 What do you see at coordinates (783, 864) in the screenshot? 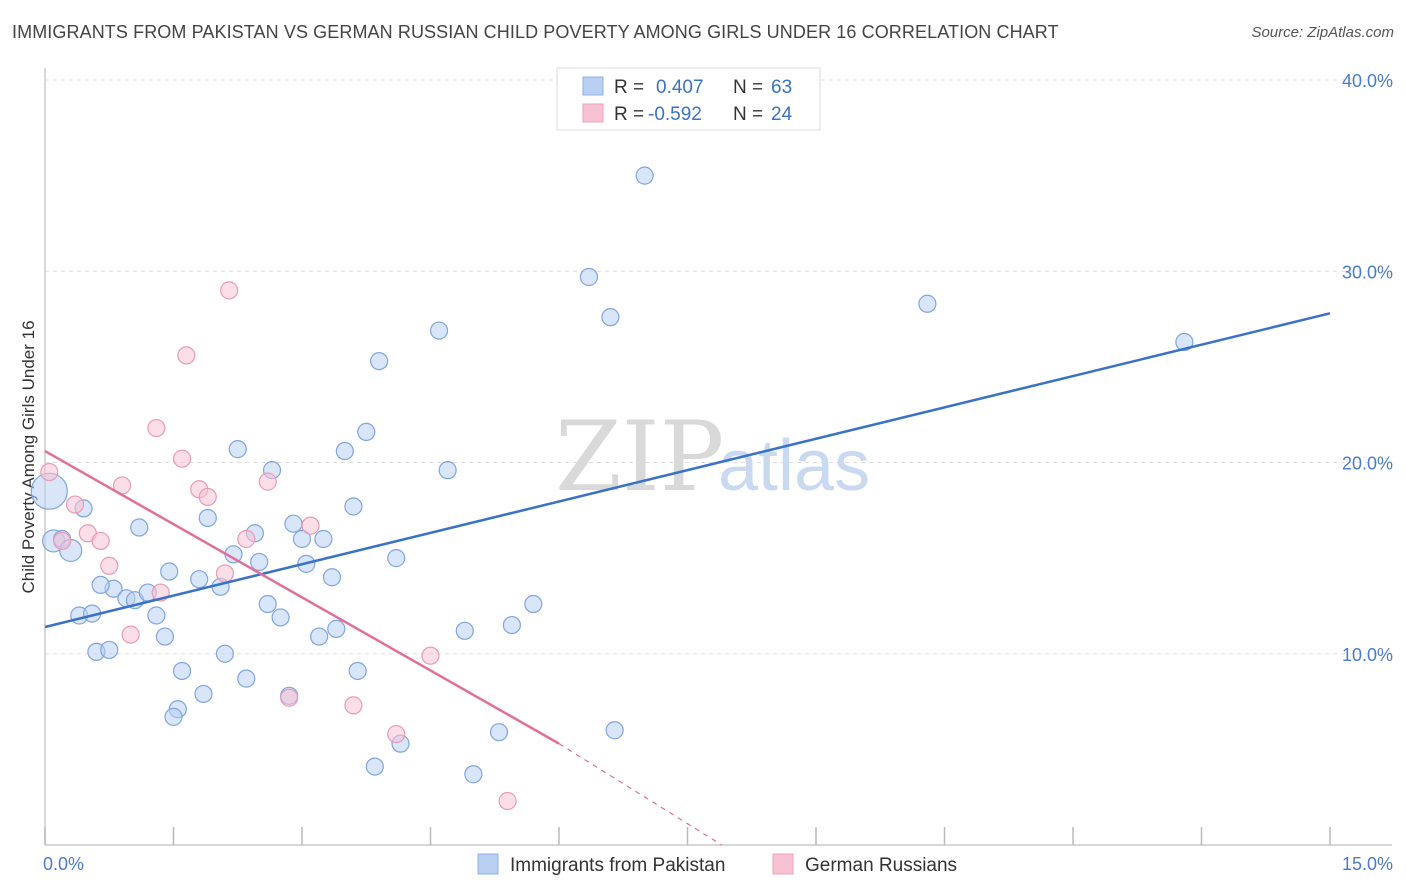
I see `legend-swatch-german-russians` at bounding box center [783, 864].